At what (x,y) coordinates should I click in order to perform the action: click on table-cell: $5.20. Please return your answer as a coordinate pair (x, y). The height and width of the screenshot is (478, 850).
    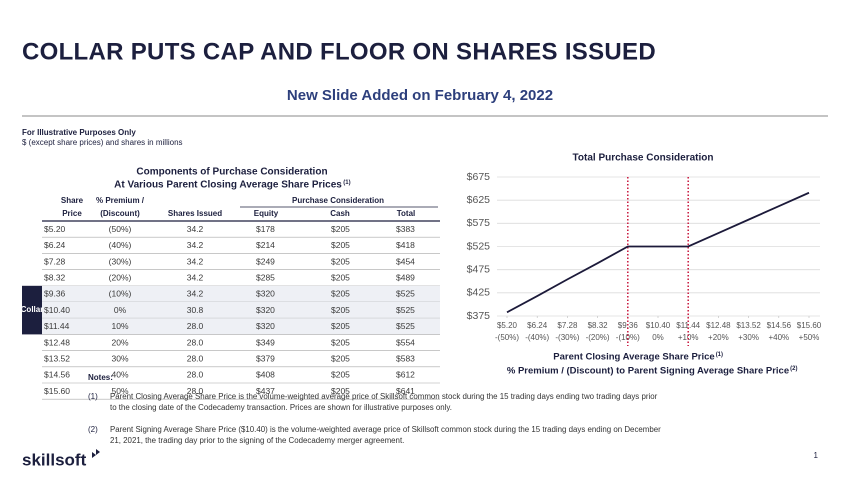
    Looking at the image, I should click on (55, 229).